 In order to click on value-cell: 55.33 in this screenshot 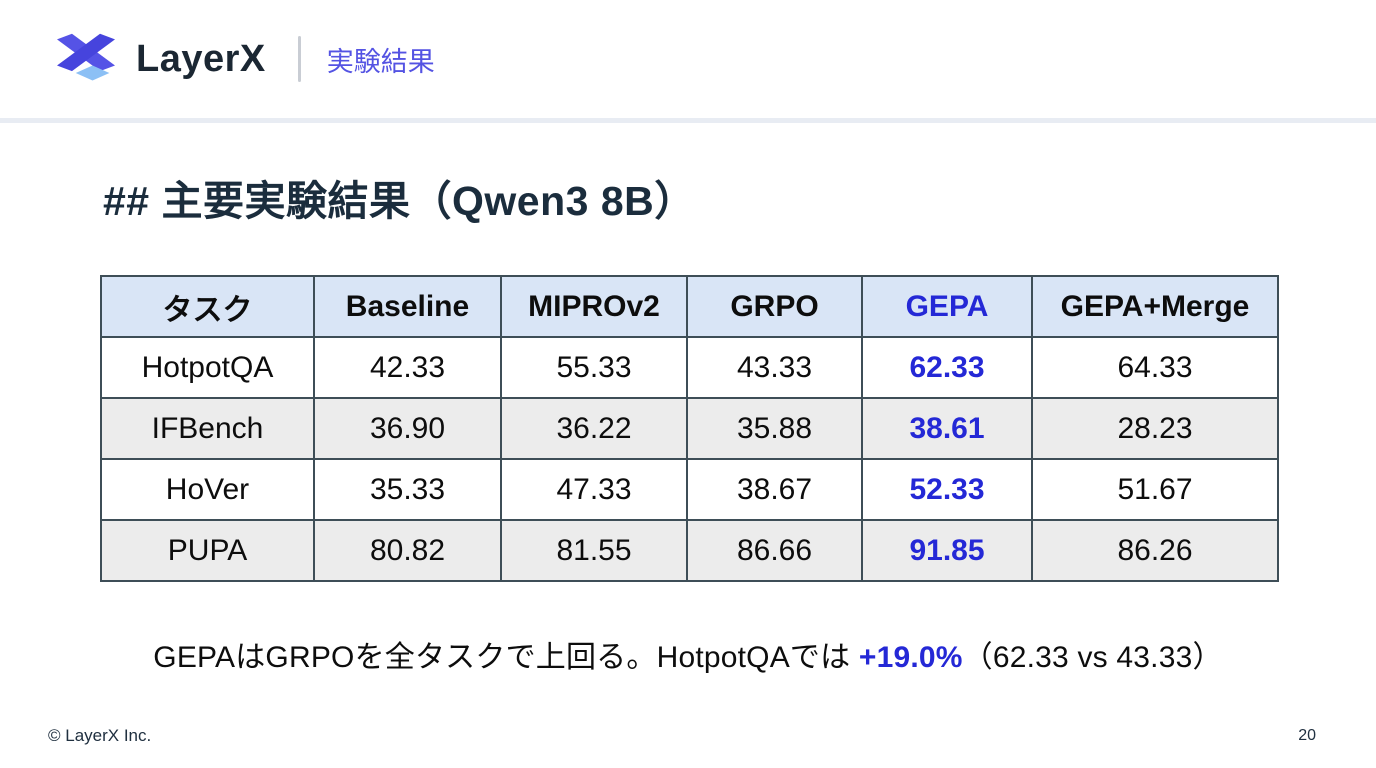, I will do `click(594, 367)`.